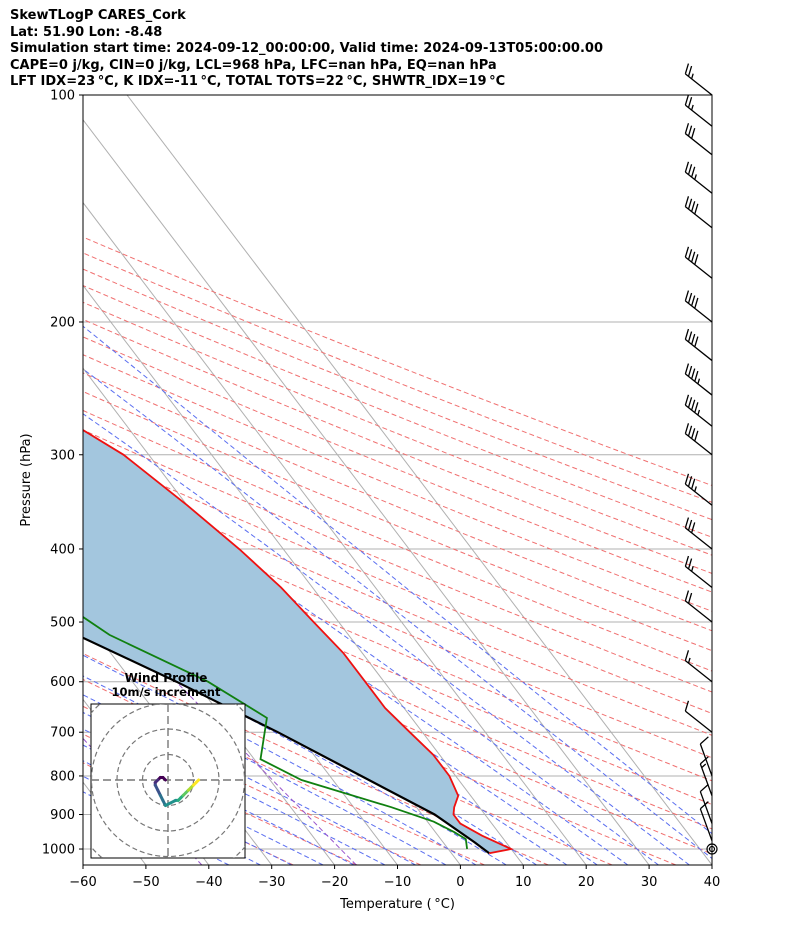 This screenshot has width=794, height=937. I want to click on parcel-profile-line, so click(286, 745).